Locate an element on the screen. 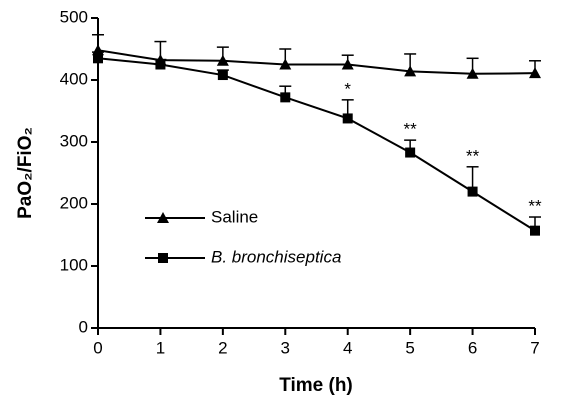 This screenshot has height=406, width=564. y-tick-label: 100 is located at coordinates (74, 264).